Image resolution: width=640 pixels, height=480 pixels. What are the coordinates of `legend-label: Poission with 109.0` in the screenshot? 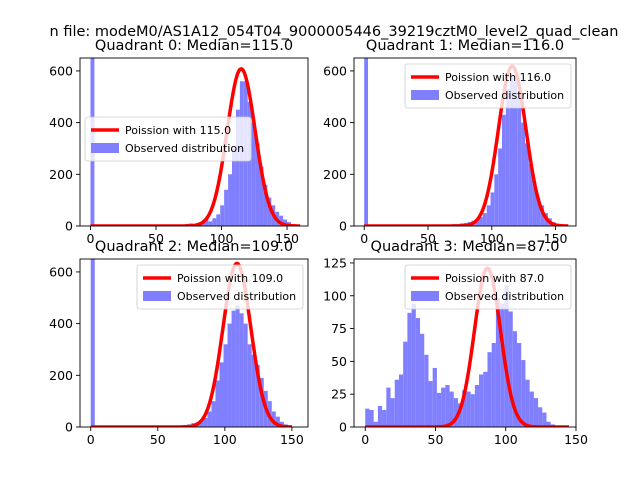 It's located at (230, 278).